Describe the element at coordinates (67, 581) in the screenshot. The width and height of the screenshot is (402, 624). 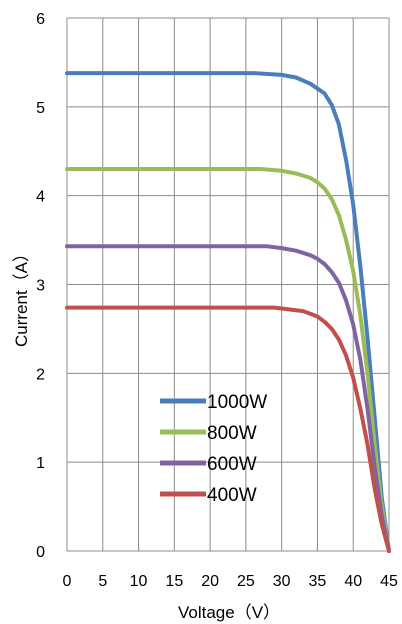
I see `x-tick-label-0: 0` at that location.